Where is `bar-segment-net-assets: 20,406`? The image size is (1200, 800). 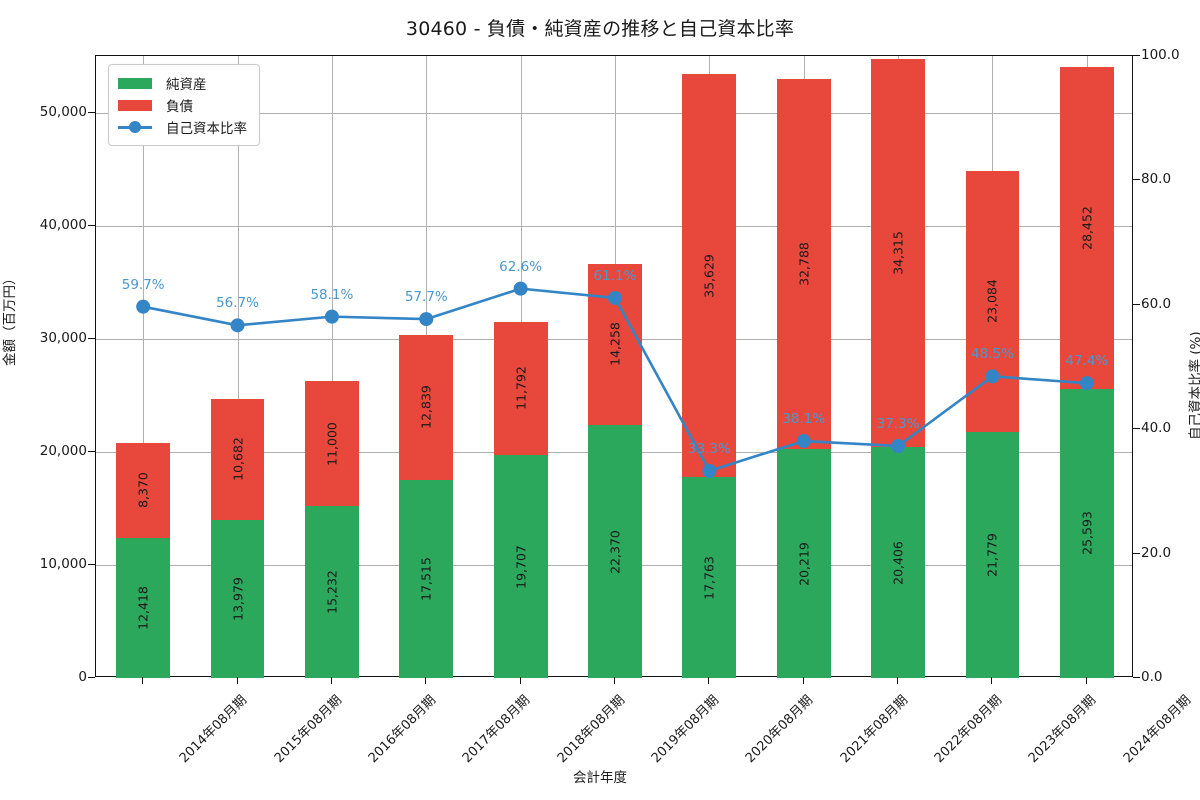 bar-segment-net-assets: 20,406 is located at coordinates (898, 562).